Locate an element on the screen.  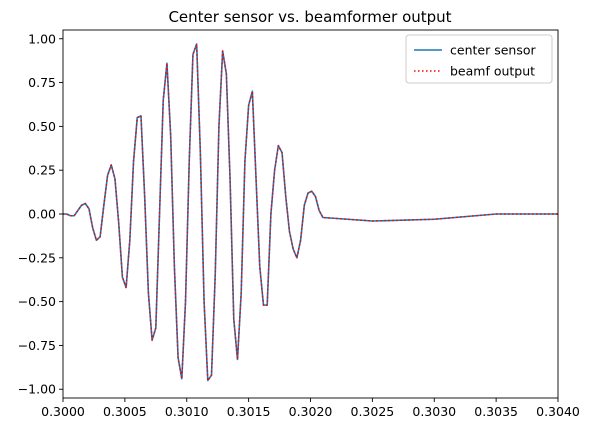
y-tick-label: 0.75 is located at coordinates (42, 82).